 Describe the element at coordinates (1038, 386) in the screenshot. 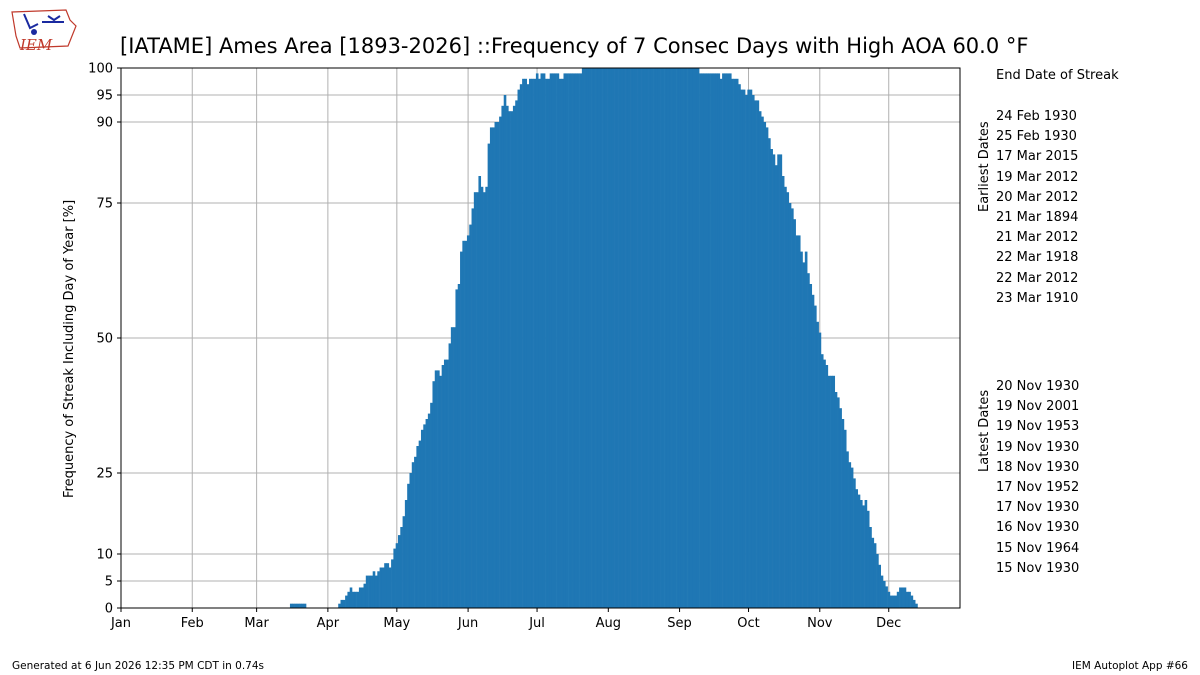

I see `latest-date: 20 Nov 1930` at that location.